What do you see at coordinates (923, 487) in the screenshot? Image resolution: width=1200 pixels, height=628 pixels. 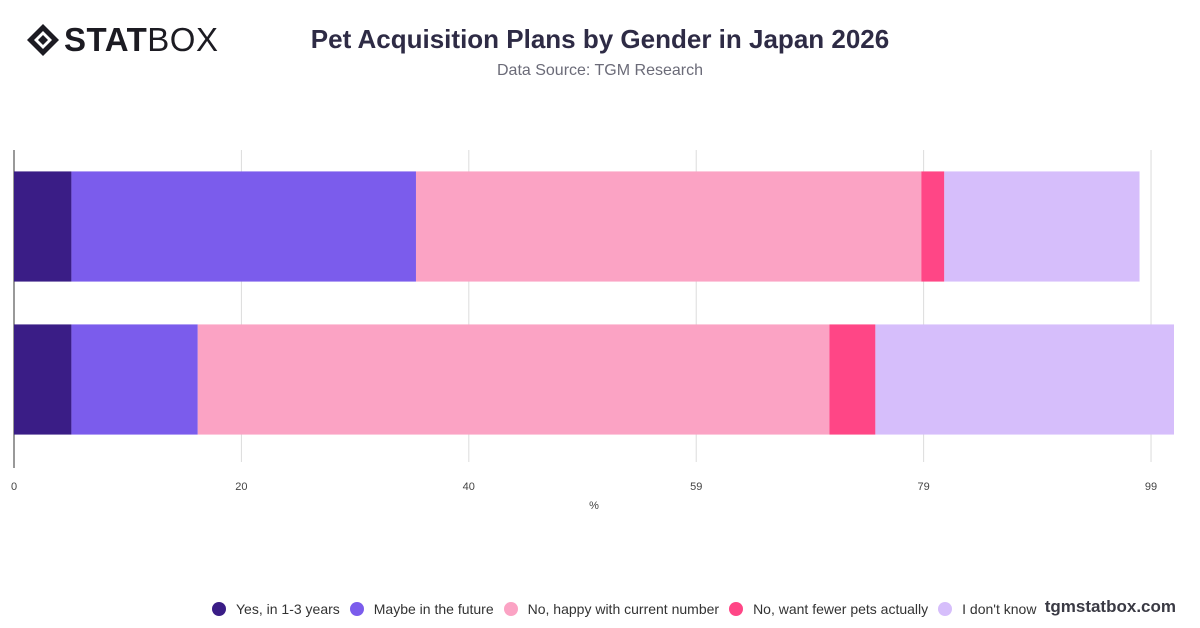 I see `x-tick-label: 79` at bounding box center [923, 487].